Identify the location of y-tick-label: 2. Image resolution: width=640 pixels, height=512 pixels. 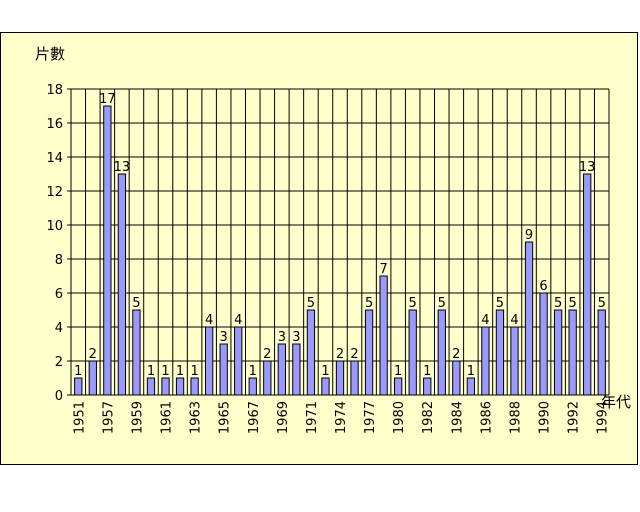
(59, 362).